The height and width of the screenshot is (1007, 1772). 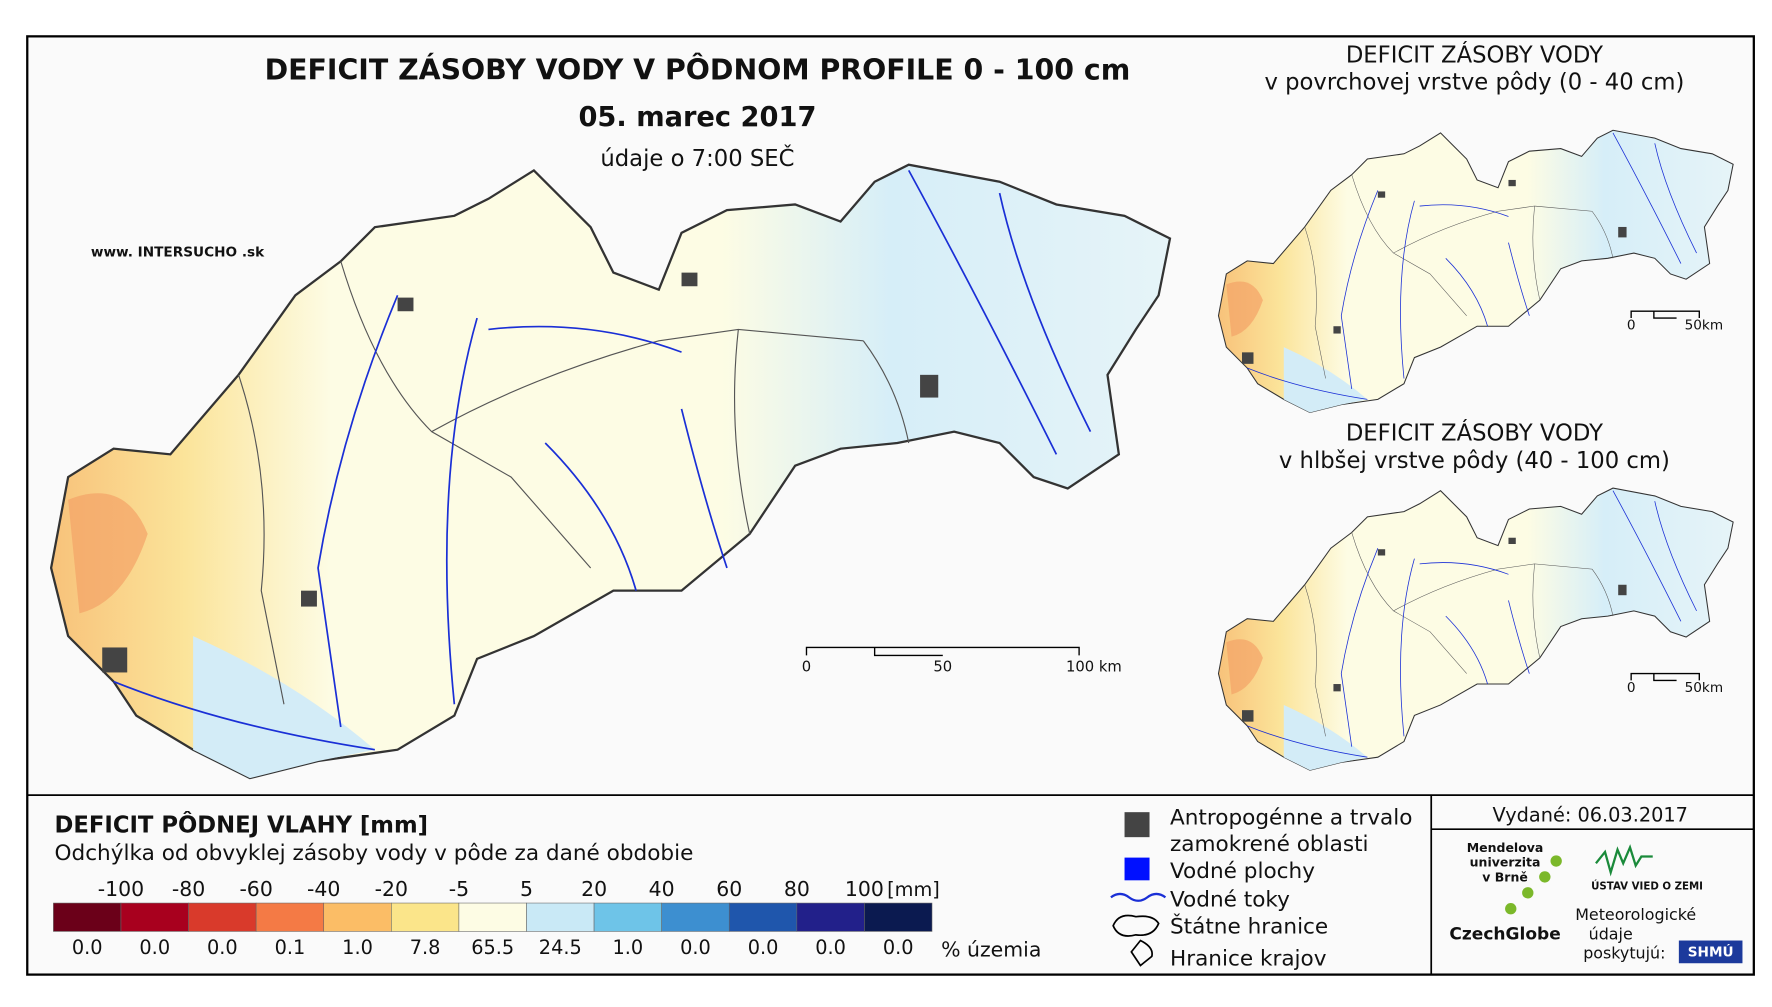 What do you see at coordinates (662, 889) in the screenshot?
I see `legend-bound: 40` at bounding box center [662, 889].